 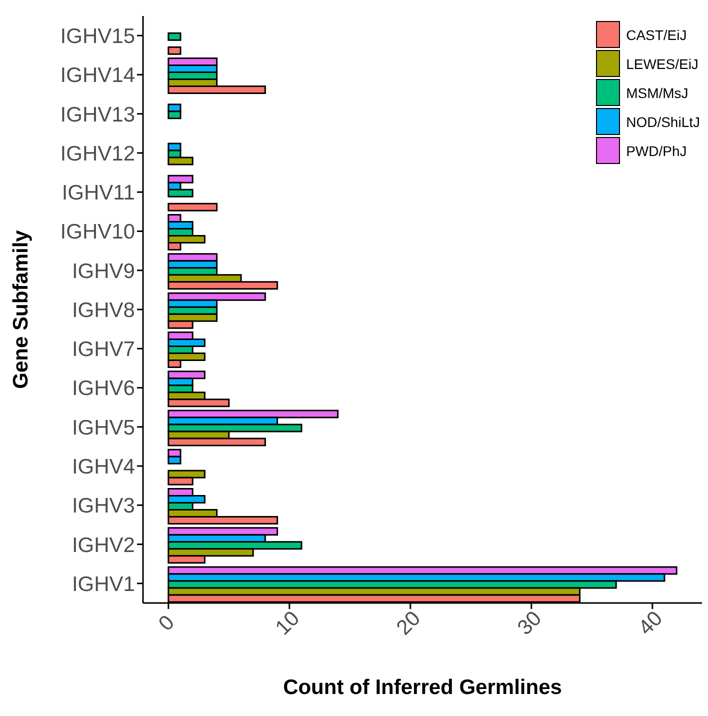 What do you see at coordinates (103, 271) in the screenshot?
I see `y-tick-label: IGHV9` at bounding box center [103, 271].